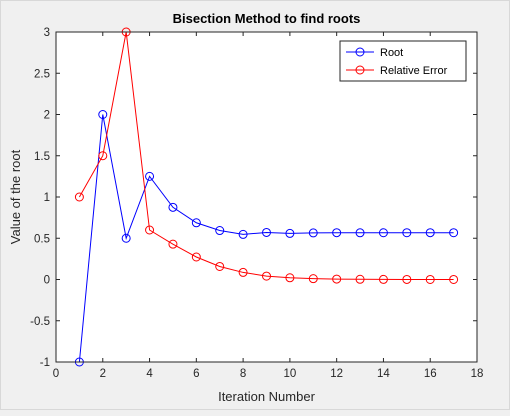  Describe the element at coordinates (243, 374) in the screenshot. I see `x-tick-label: 8` at that location.